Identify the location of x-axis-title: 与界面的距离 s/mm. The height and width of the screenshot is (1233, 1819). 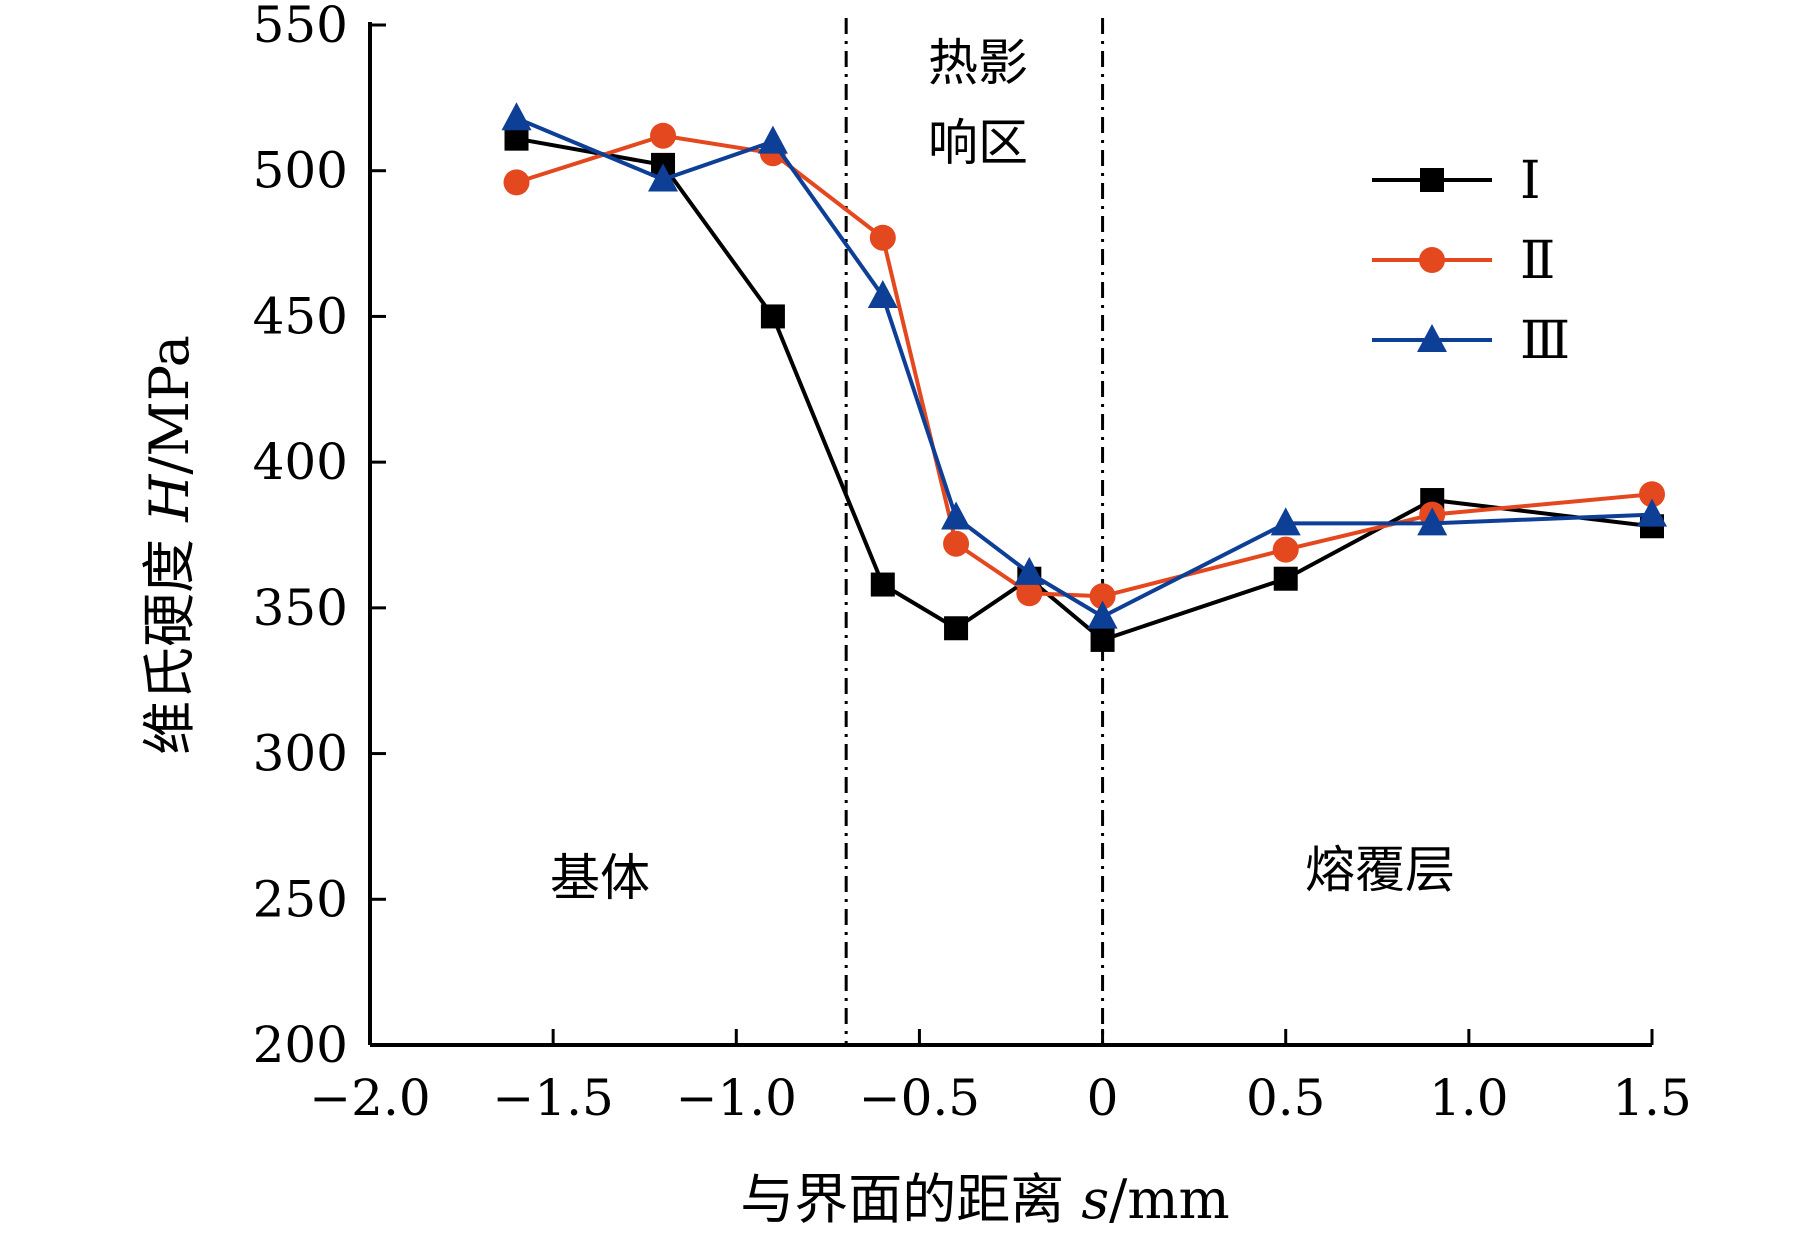
(985, 1199).